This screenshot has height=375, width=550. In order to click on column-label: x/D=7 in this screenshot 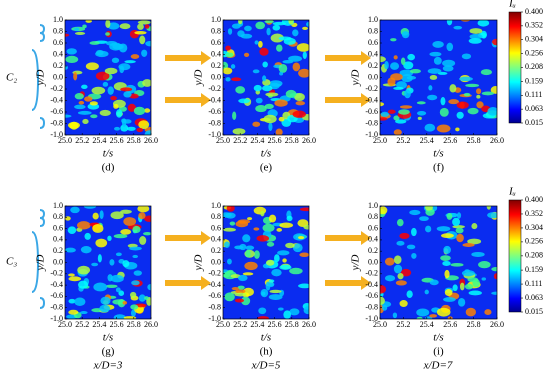, I will do `click(438, 366)`.